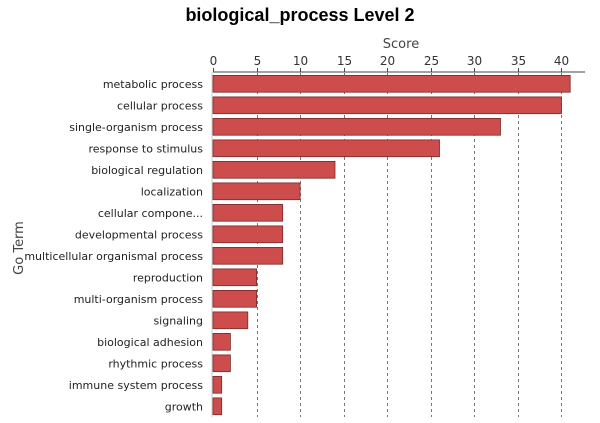 The height and width of the screenshot is (423, 600). What do you see at coordinates (160, 105) in the screenshot?
I see `category-label: cellular process` at bounding box center [160, 105].